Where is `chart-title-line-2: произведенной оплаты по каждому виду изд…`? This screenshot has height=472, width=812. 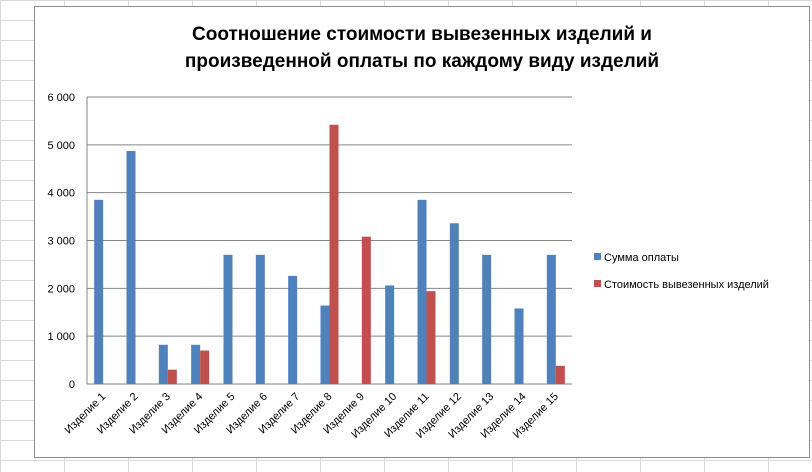 chart-title-line-2: произведенной оплаты по каждому виду изд… is located at coordinates (422, 61).